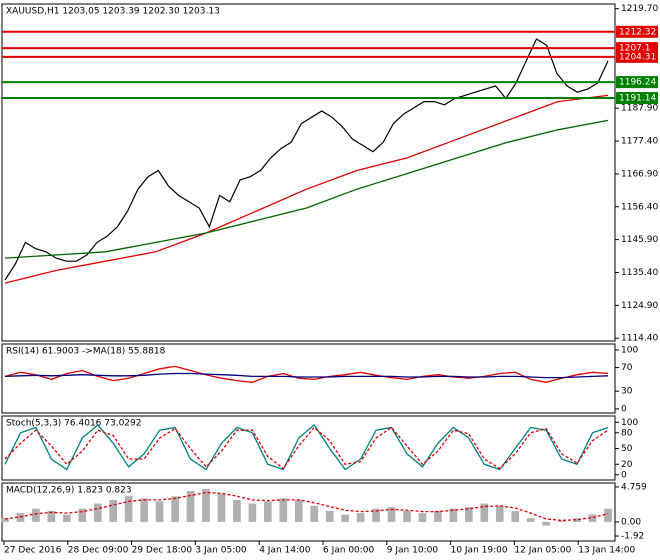 The width and height of the screenshot is (660, 560). Describe the element at coordinates (639, 240) in the screenshot. I see `y-tick-label: 1145.90` at that location.